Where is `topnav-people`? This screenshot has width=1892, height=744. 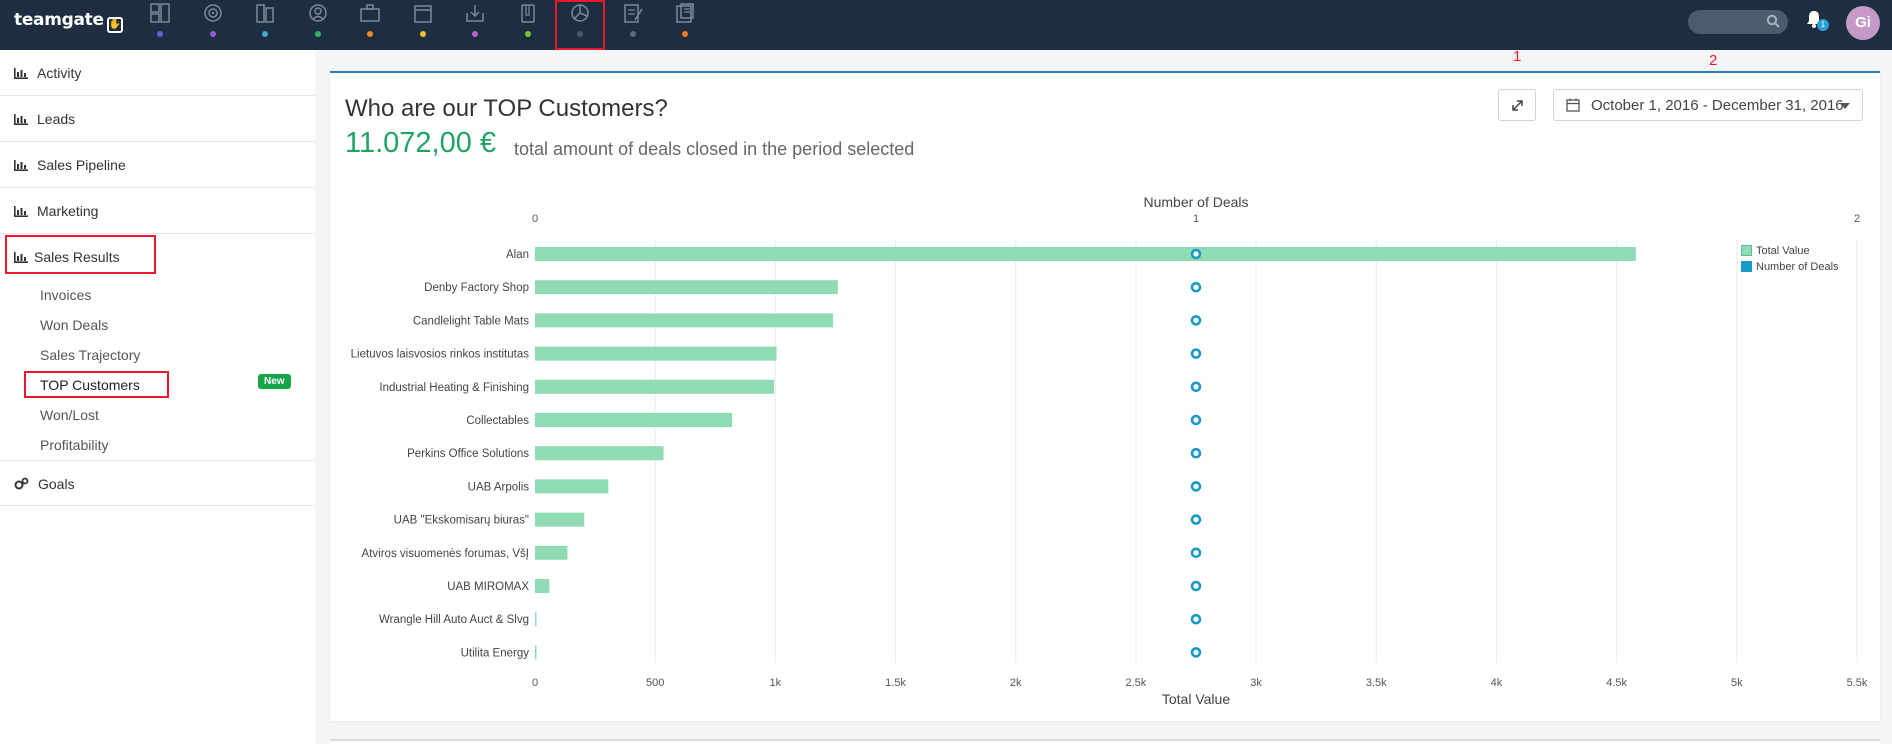 topnav-people is located at coordinates (318, 25).